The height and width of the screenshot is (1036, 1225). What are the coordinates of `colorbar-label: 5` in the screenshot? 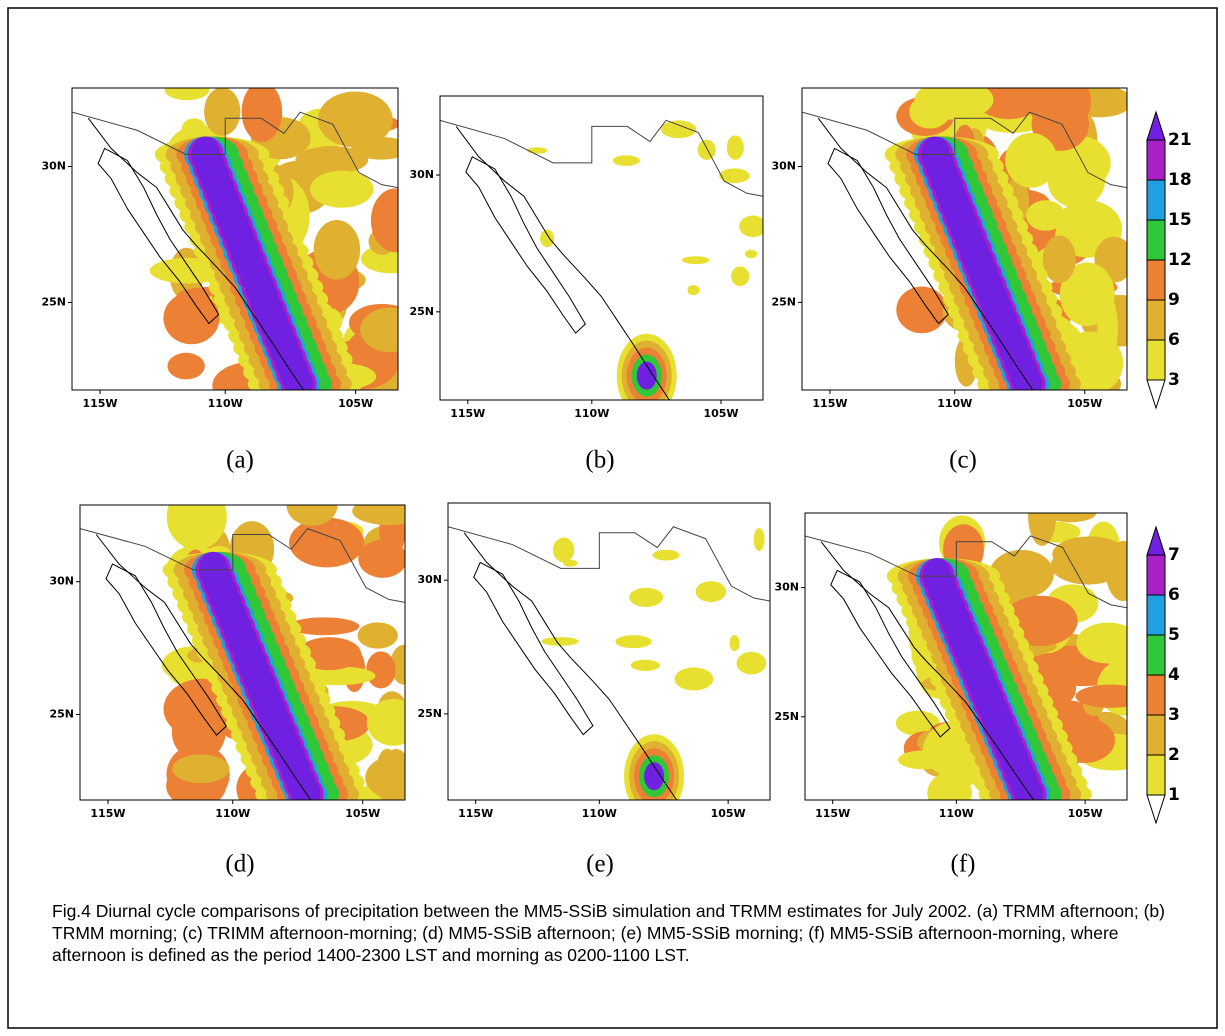 It's located at (1174, 635).